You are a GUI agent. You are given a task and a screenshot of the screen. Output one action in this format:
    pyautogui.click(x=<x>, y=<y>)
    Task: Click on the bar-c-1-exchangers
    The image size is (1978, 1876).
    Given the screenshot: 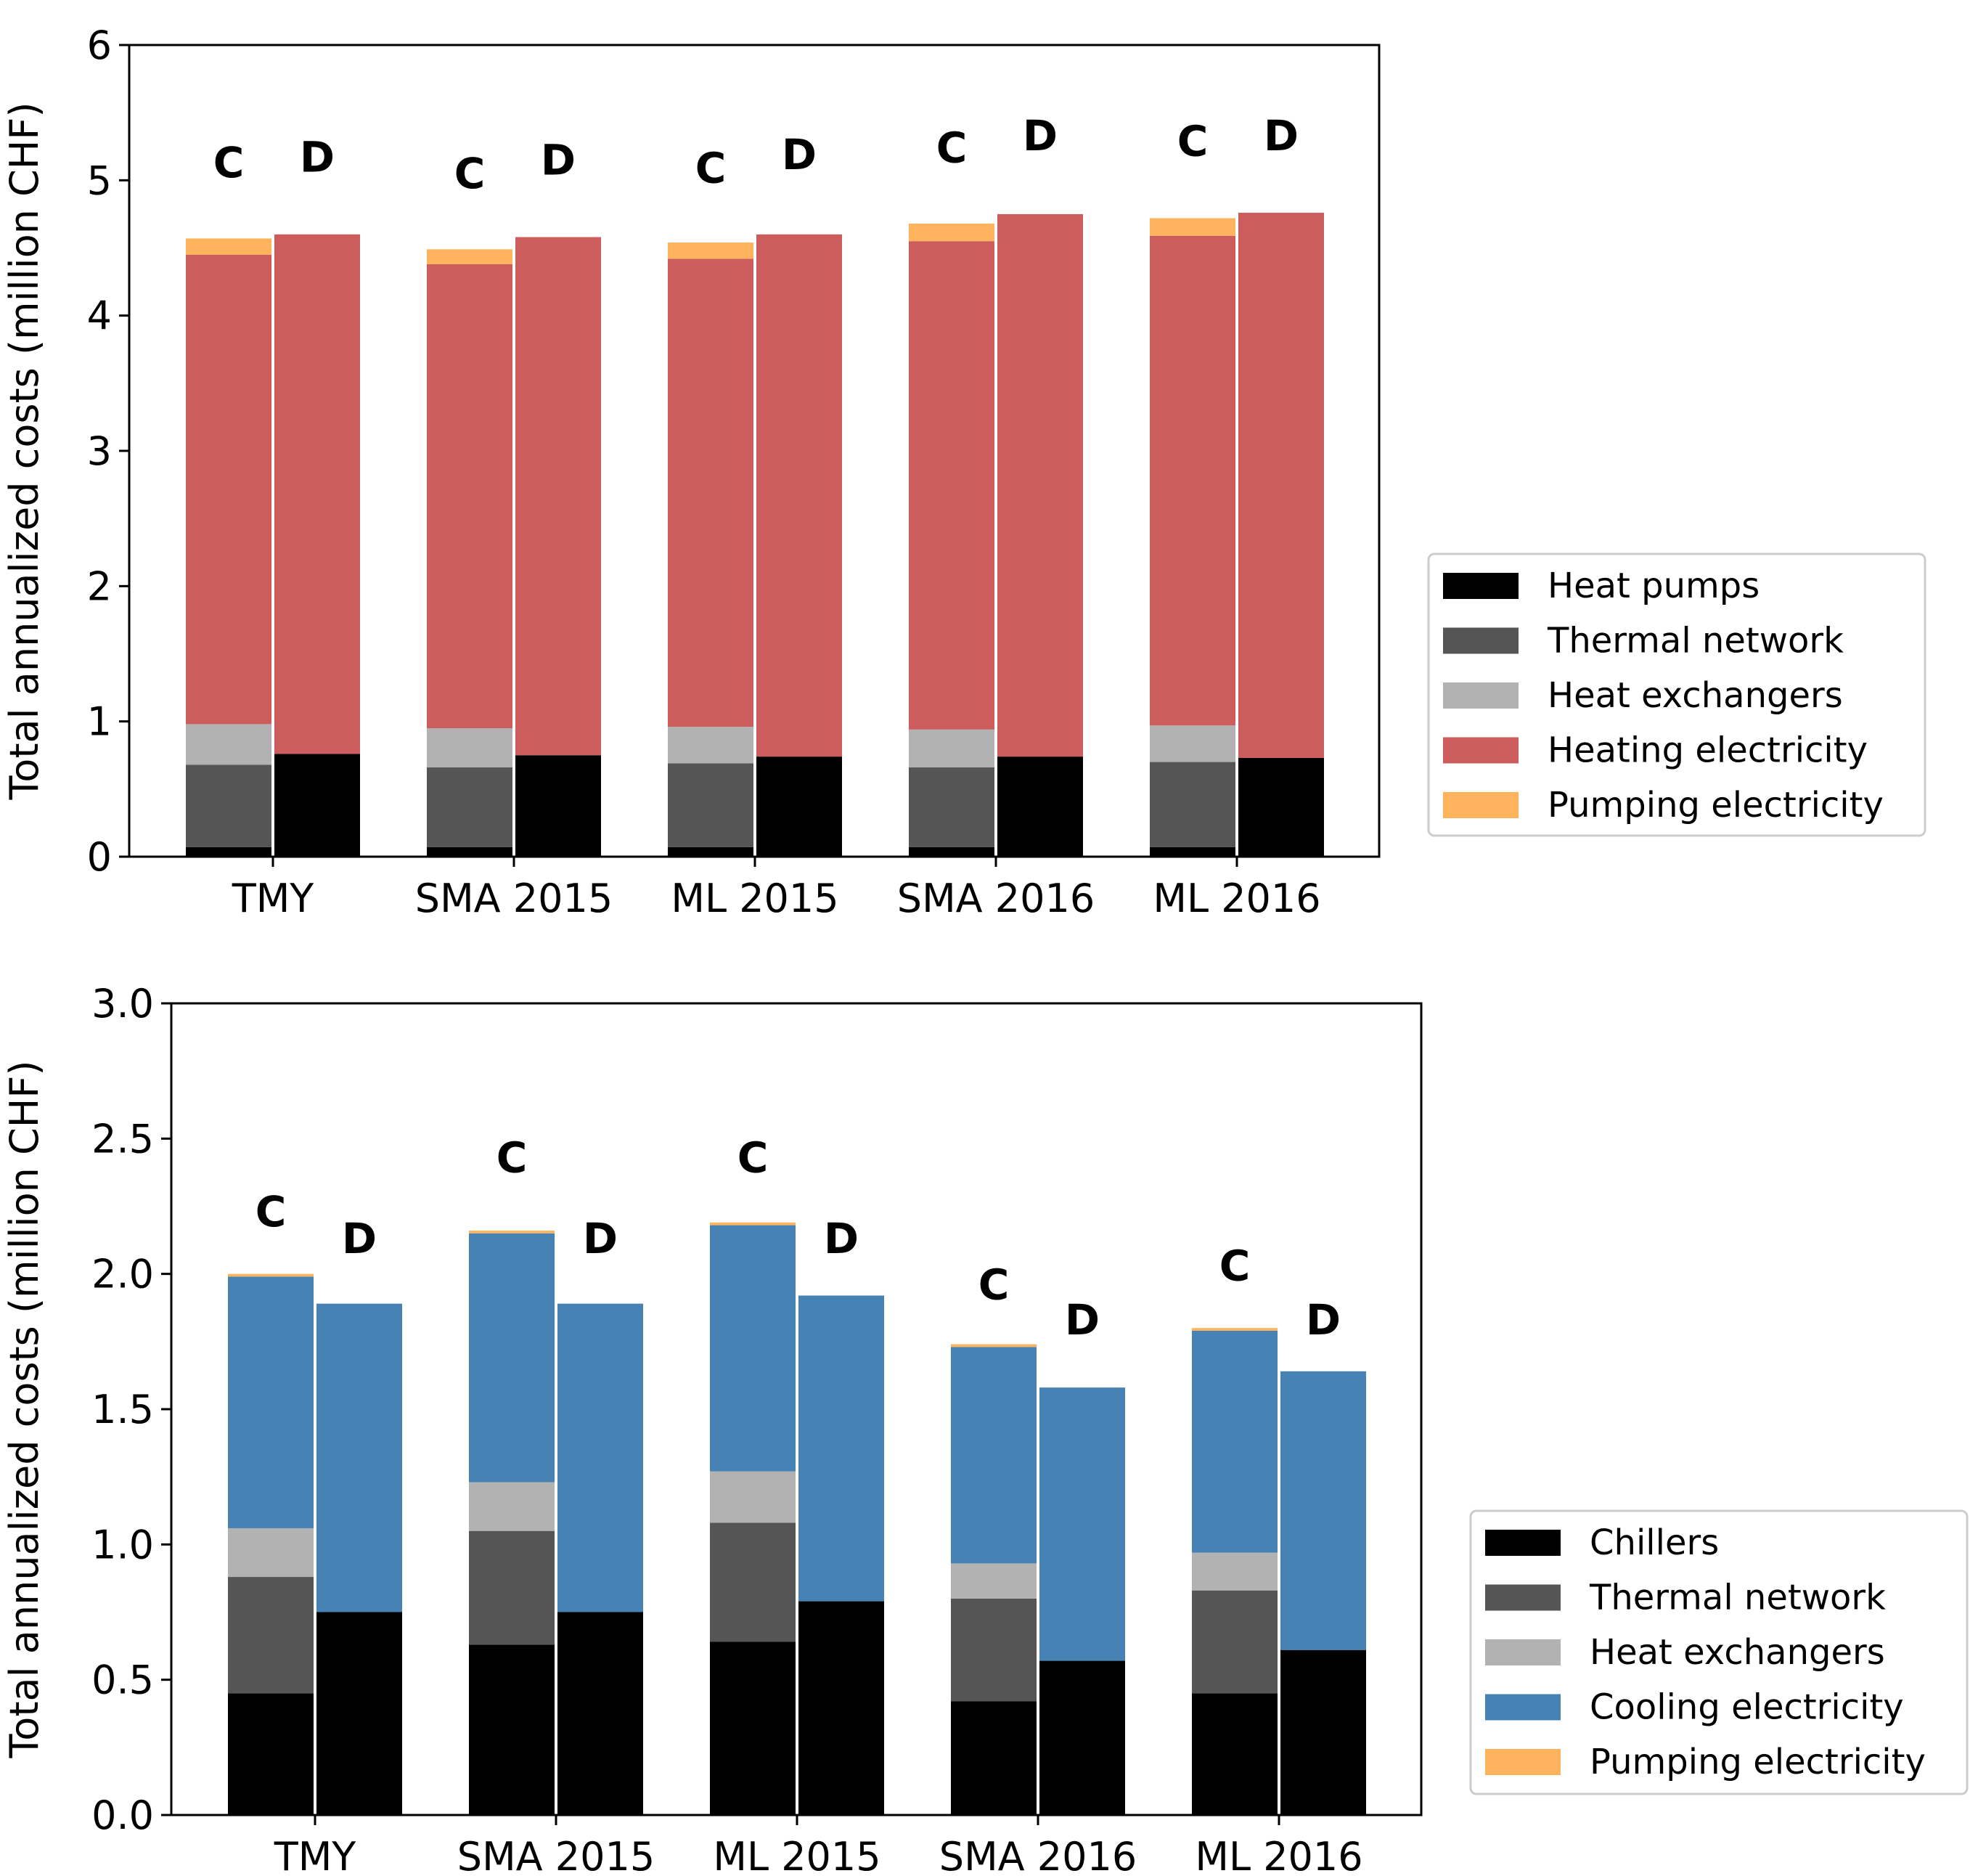 What is the action you would take?
    pyautogui.click(x=271, y=1553)
    